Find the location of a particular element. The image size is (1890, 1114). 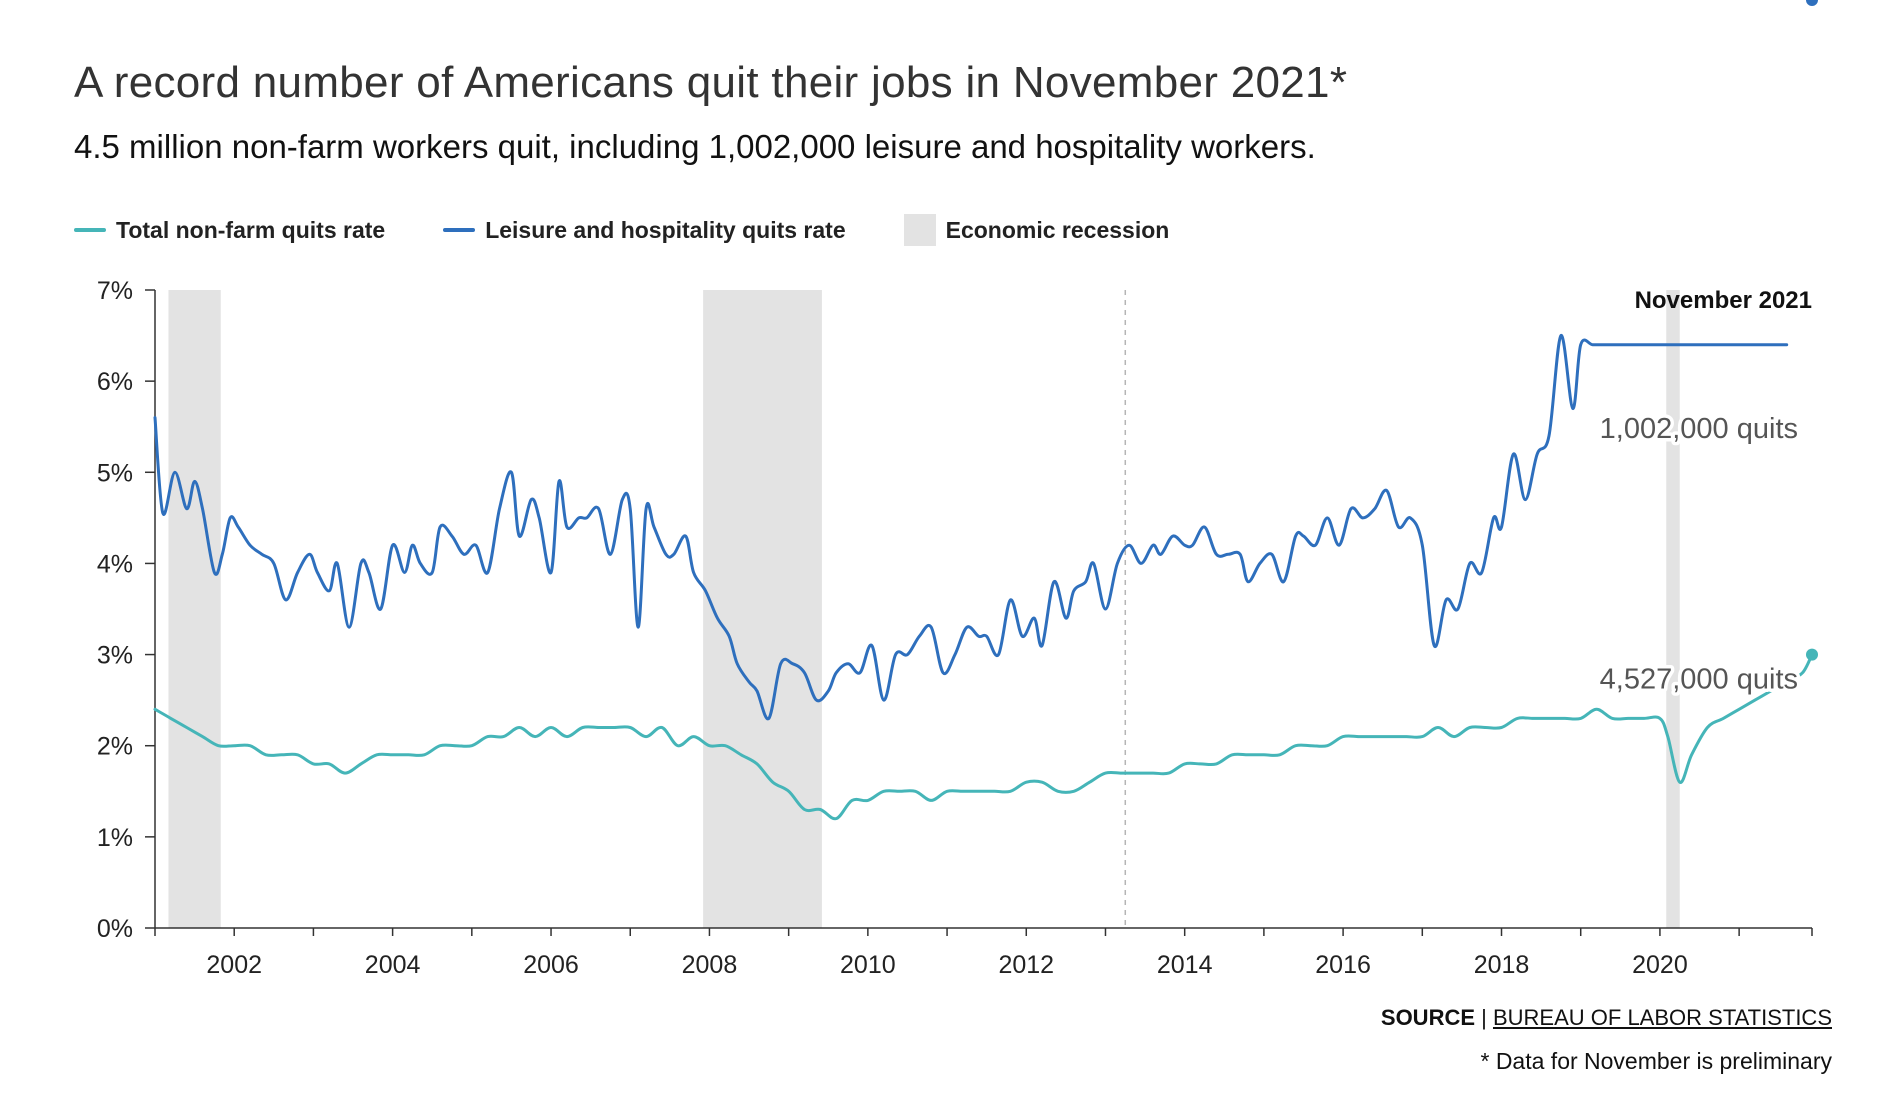

legend-item-leisure: Leisure and hospitality quits rate is located at coordinates (644, 230).